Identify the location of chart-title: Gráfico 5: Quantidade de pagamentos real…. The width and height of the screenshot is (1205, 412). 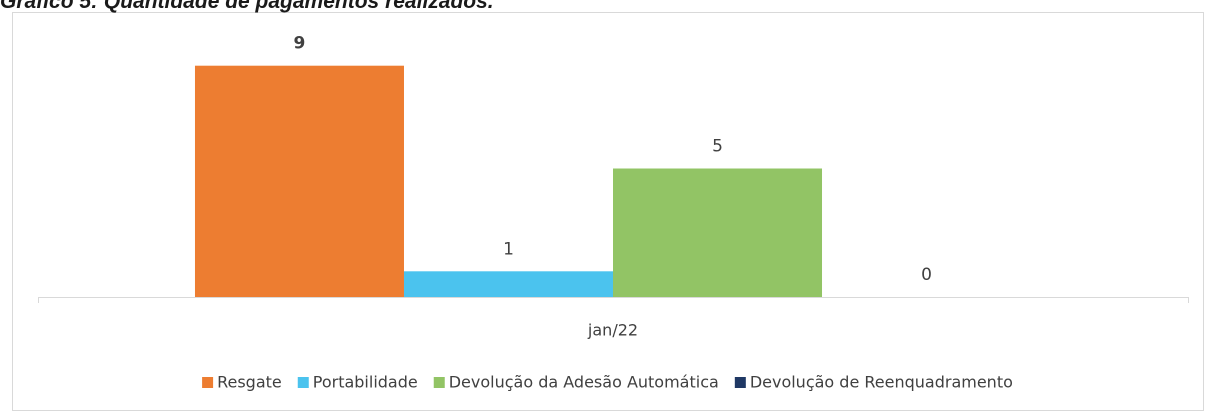
(247, 6).